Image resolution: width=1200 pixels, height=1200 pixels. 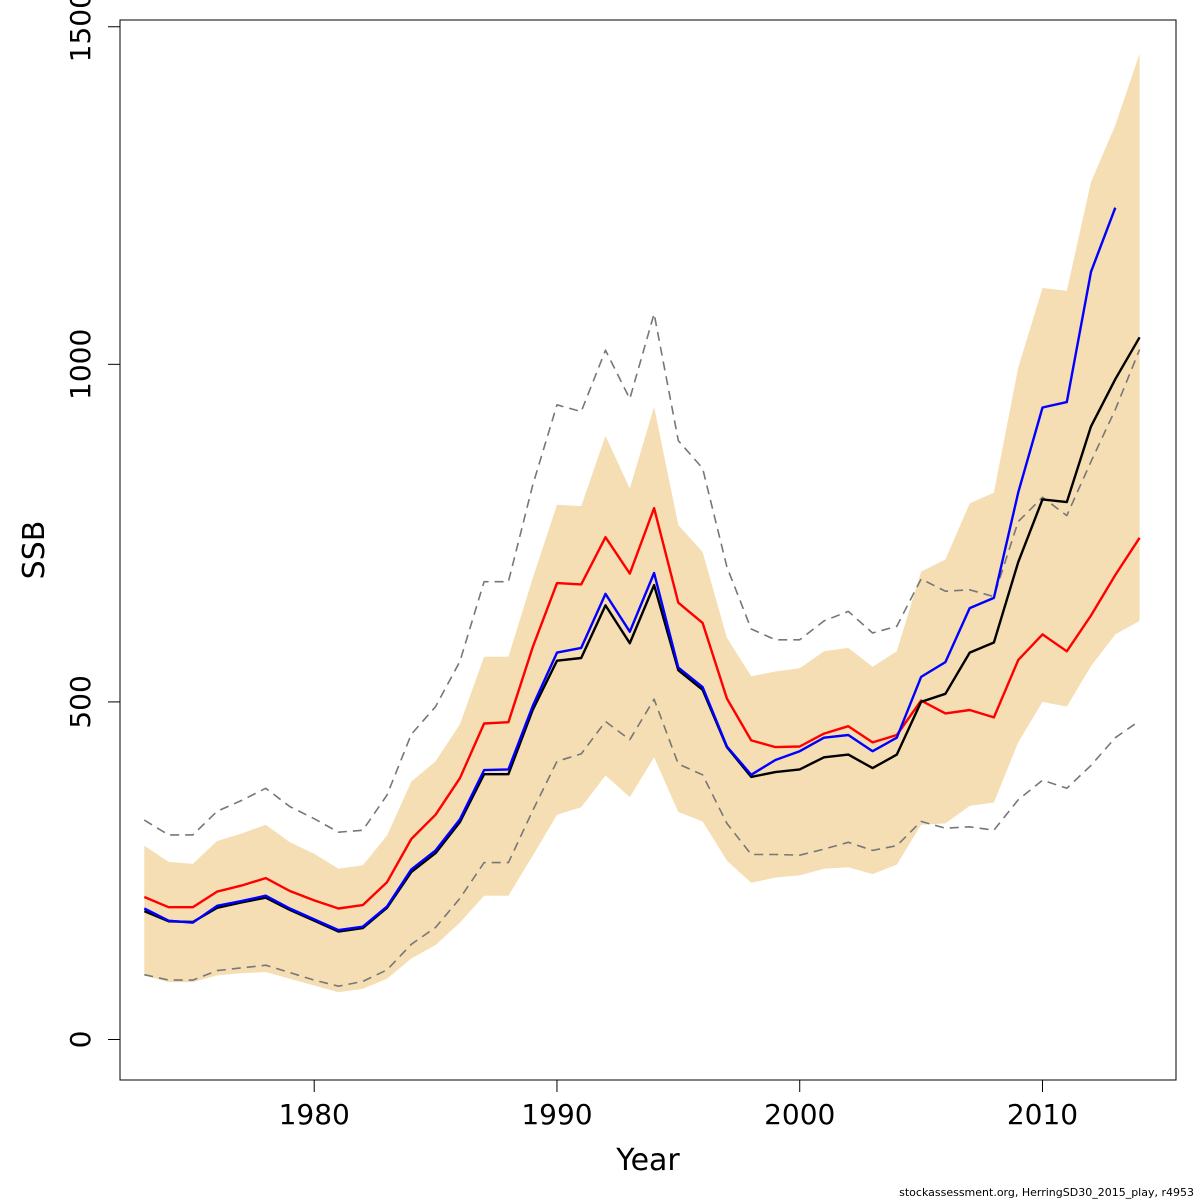 I want to click on x-tick-label: 1990, so click(x=556, y=1114).